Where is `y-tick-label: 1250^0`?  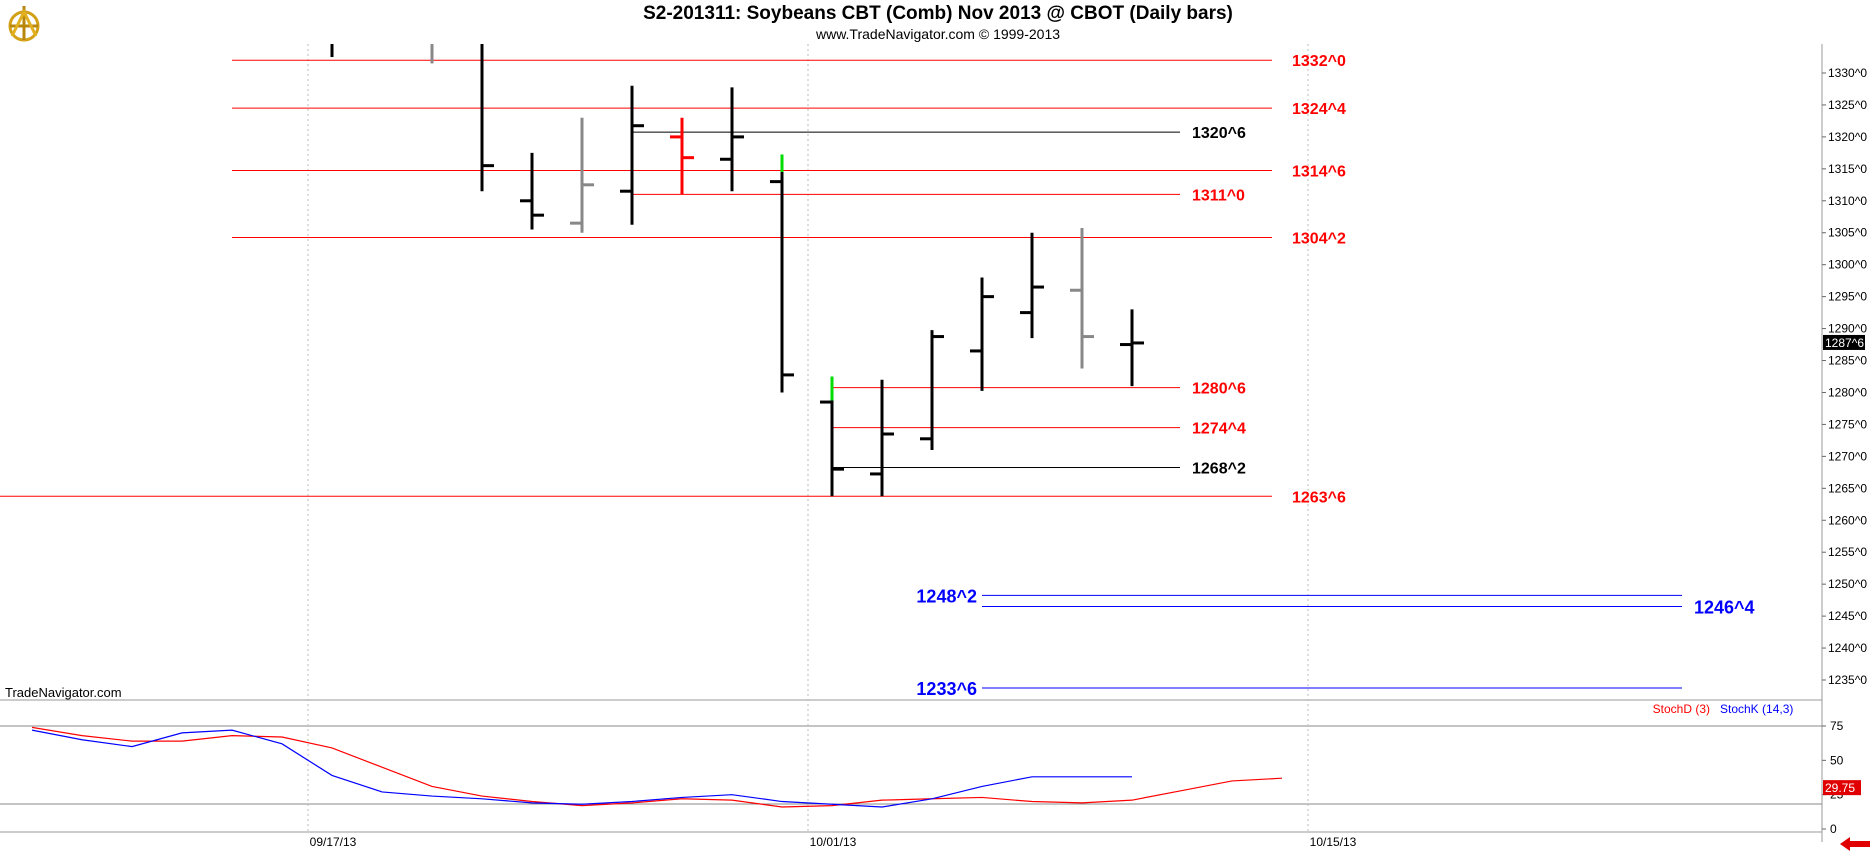 y-tick-label: 1250^0 is located at coordinates (1847, 584).